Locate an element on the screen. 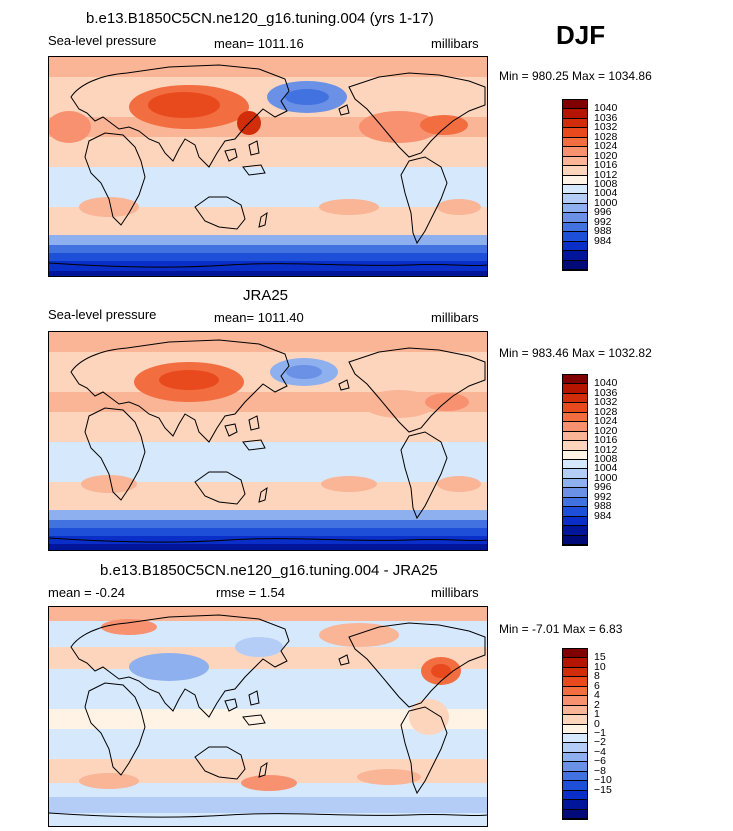  panel-1-colorbar is located at coordinates (575, 185).